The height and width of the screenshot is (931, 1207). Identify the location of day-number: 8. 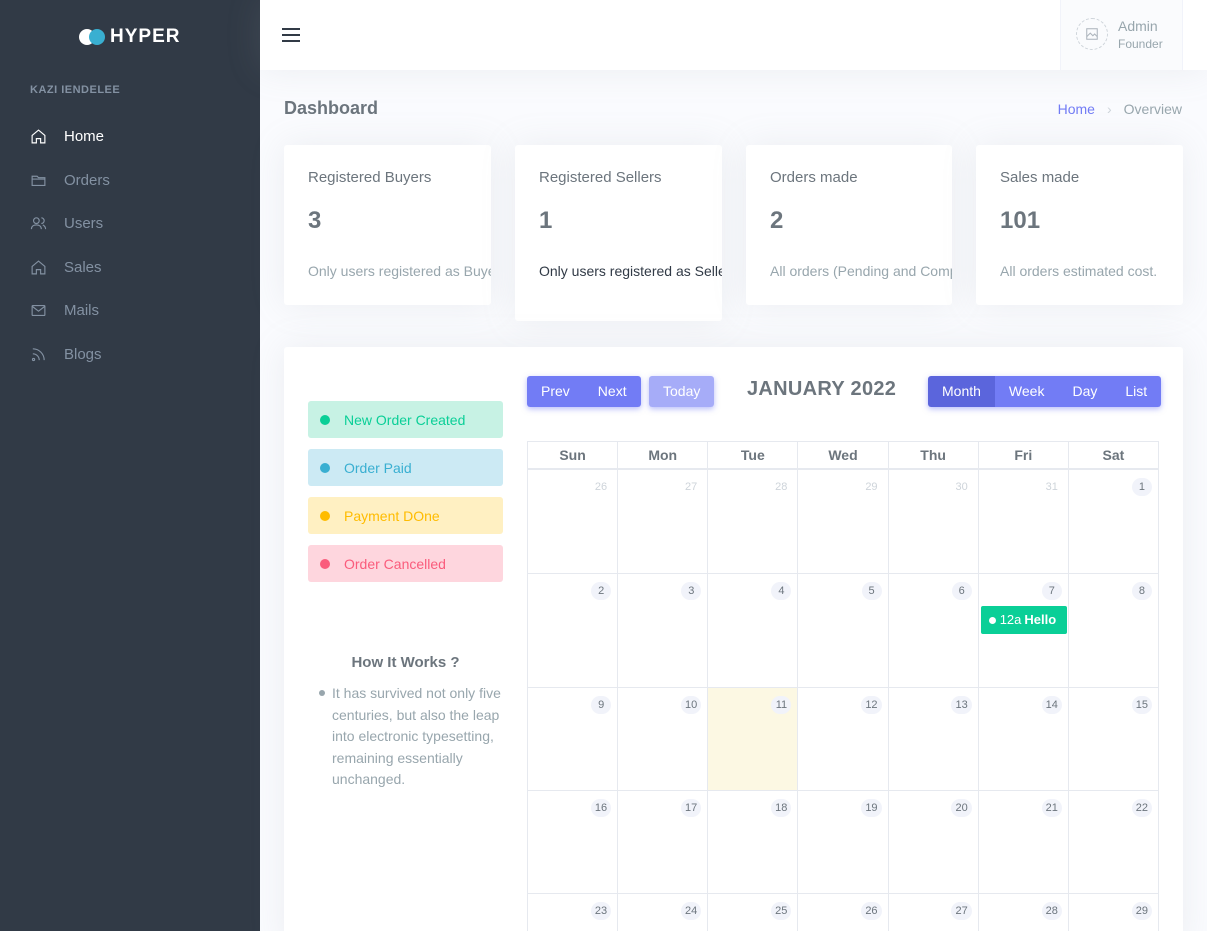
(1141, 591).